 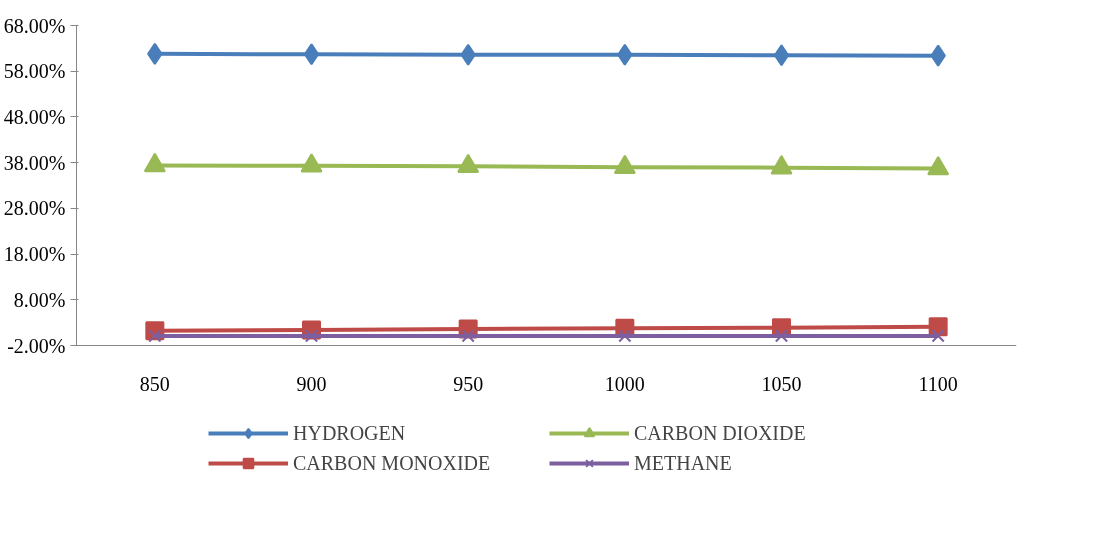 I want to click on y-tick-label: 28.00%, so click(x=34, y=208).